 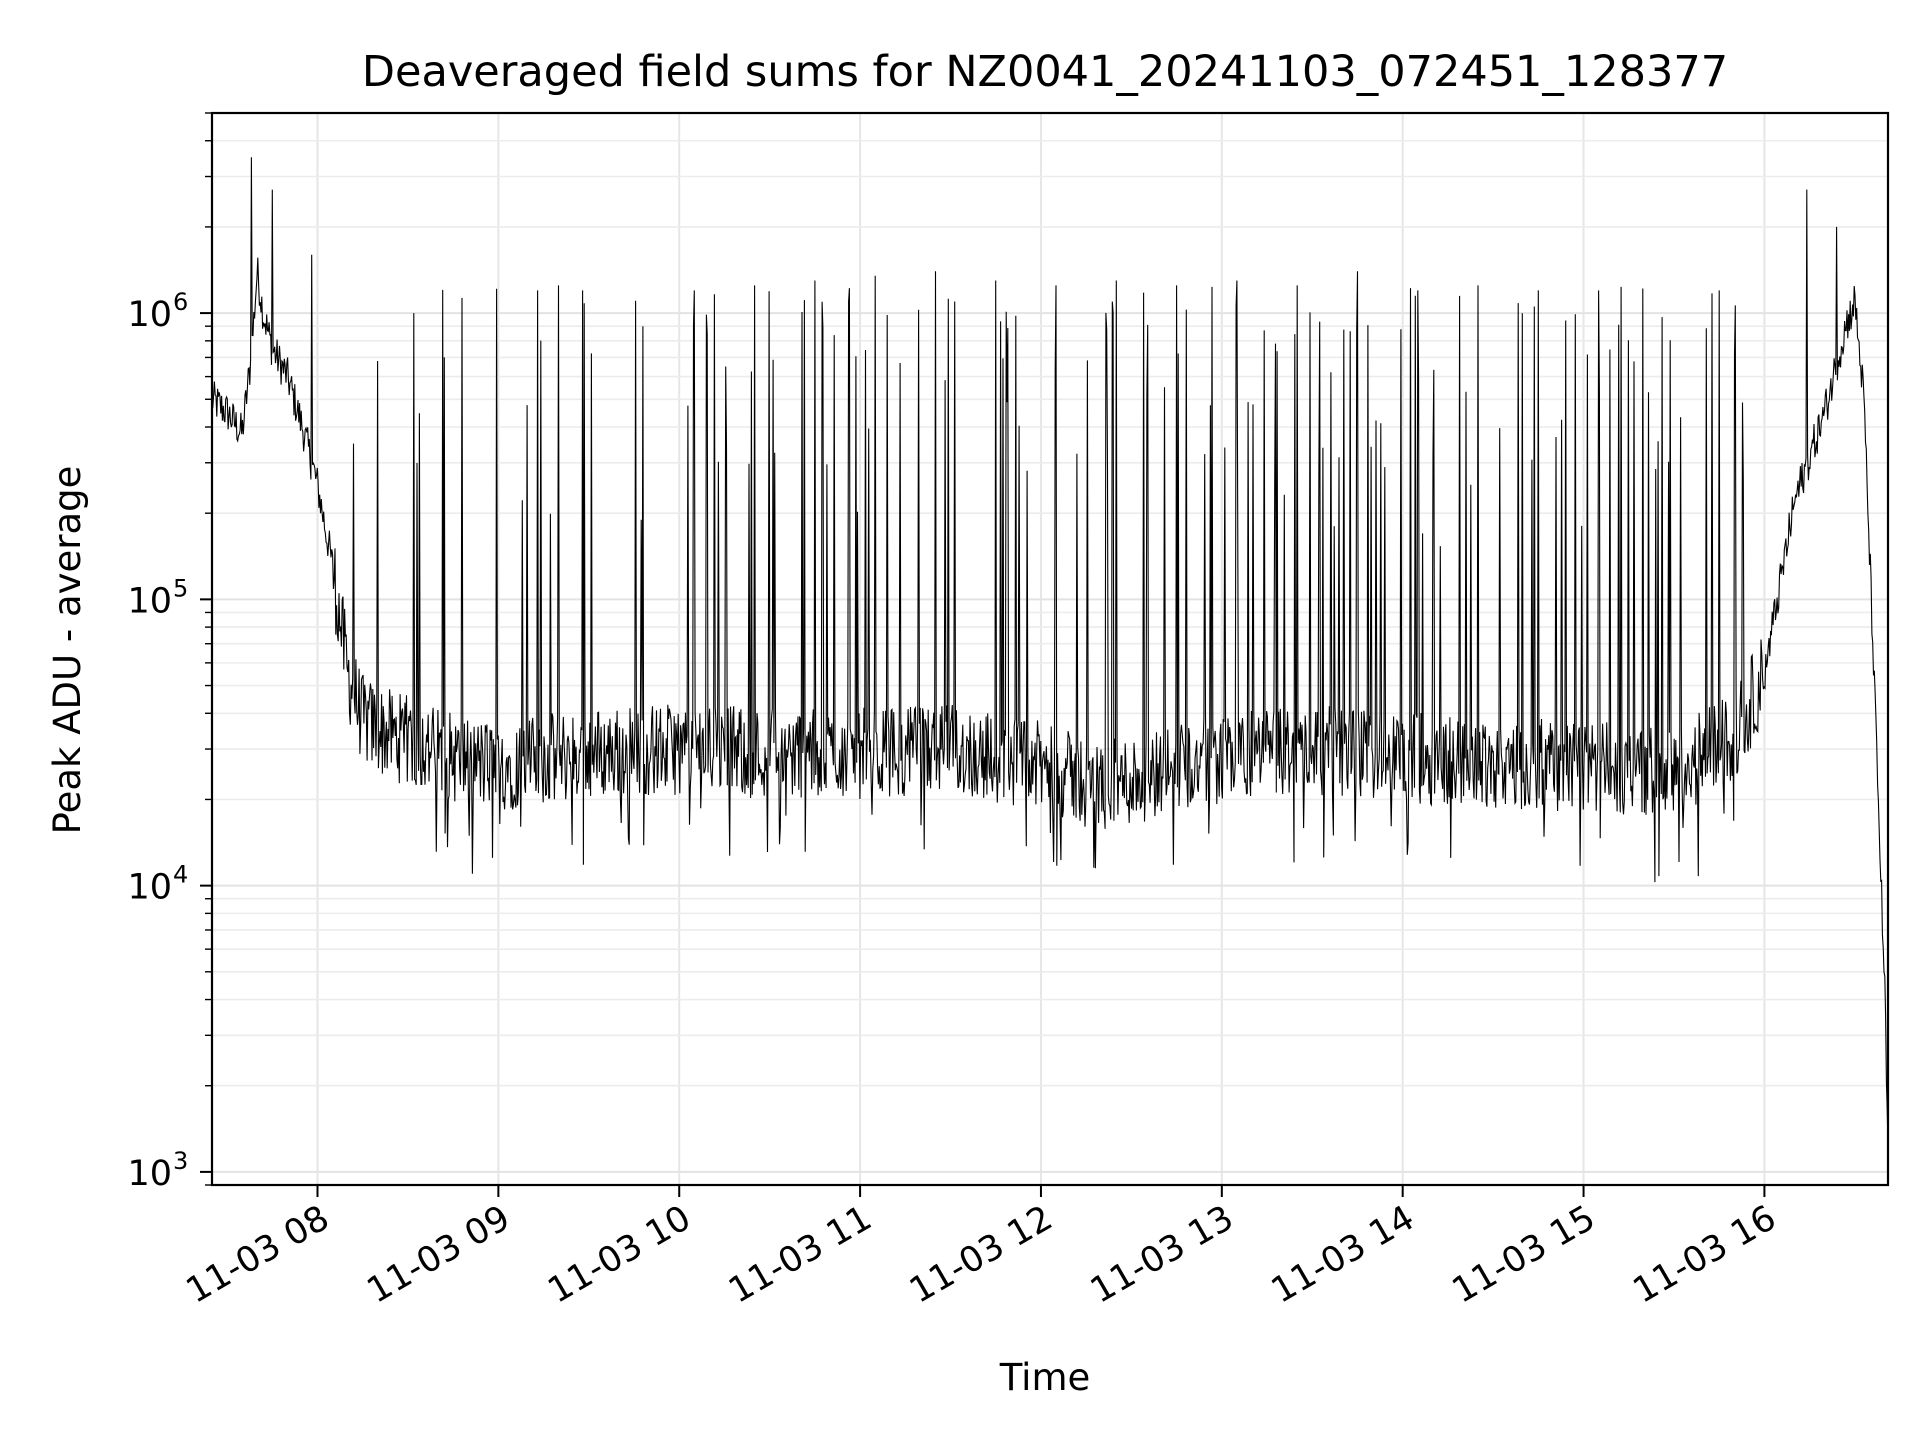 I want to click on x-tick-label: 11-03 16, so click(x=1705, y=1254).